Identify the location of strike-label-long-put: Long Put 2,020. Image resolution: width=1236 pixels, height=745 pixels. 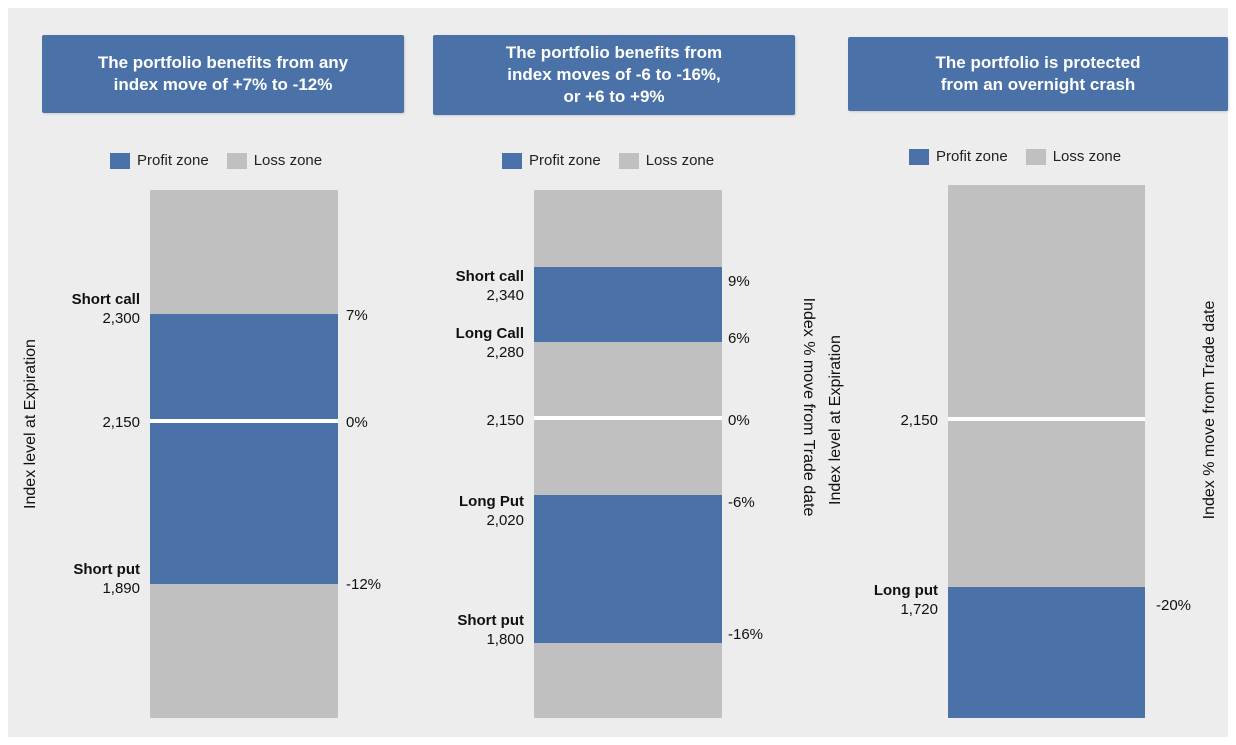
(469, 511).